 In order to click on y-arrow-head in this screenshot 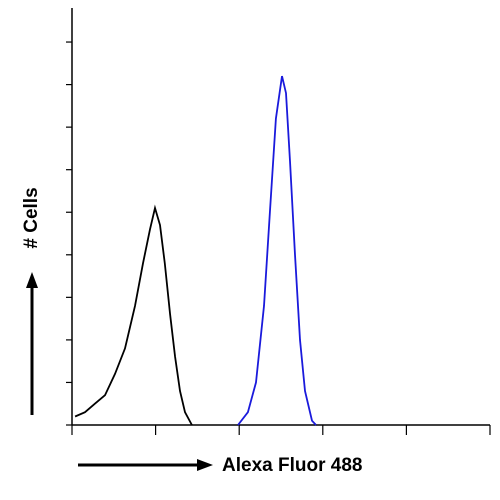, I will do `click(32, 280)`.